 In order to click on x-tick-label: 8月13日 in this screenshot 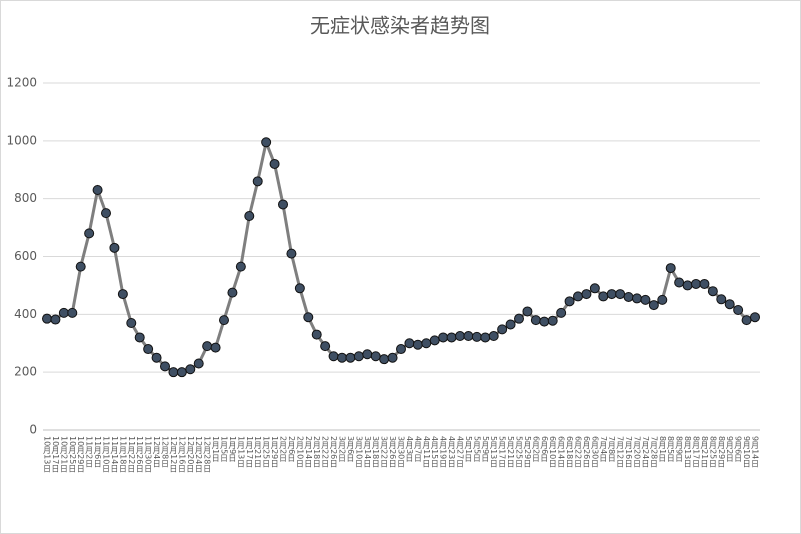, I will do `click(687, 452)`.